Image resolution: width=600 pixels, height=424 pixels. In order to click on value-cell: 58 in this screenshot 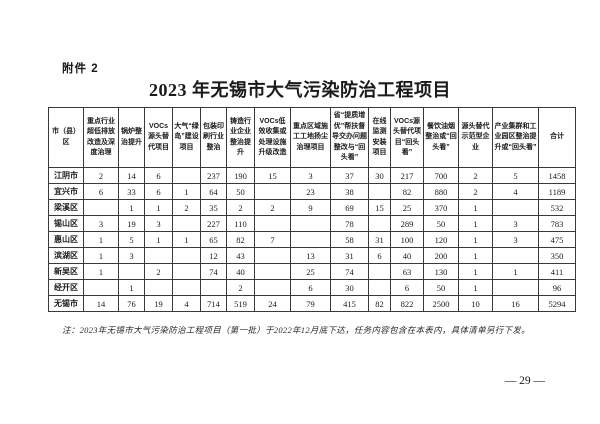, I will do `click(349, 239)`.